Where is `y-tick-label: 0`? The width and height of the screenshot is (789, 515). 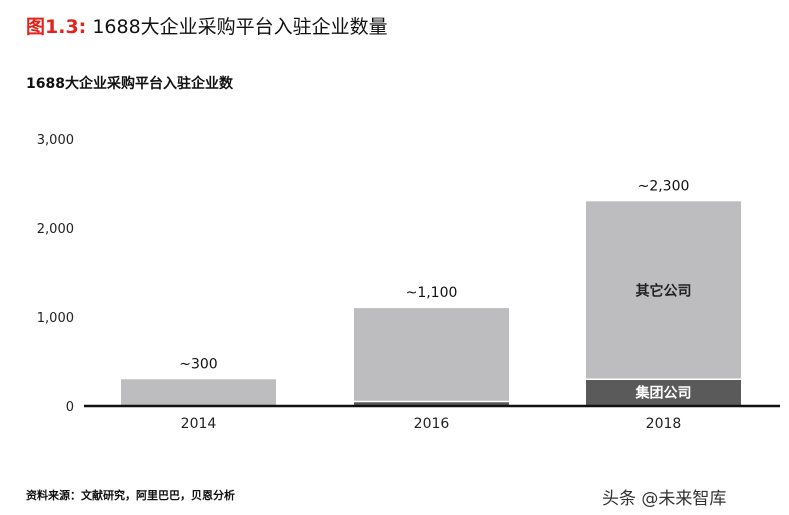
y-tick-label: 0 is located at coordinates (70, 407).